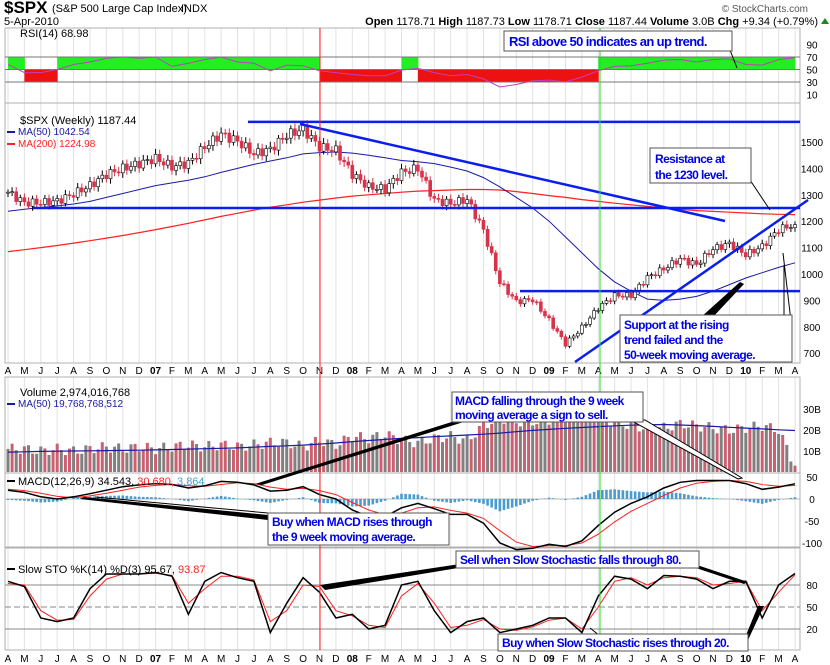 The width and height of the screenshot is (830, 665). Describe the element at coordinates (550, 659) in the screenshot. I see `month-tick-label: 09` at that location.